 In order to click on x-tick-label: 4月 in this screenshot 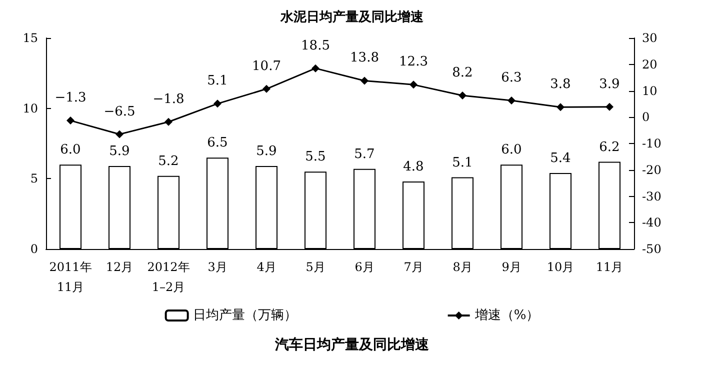, I will do `click(266, 267)`.